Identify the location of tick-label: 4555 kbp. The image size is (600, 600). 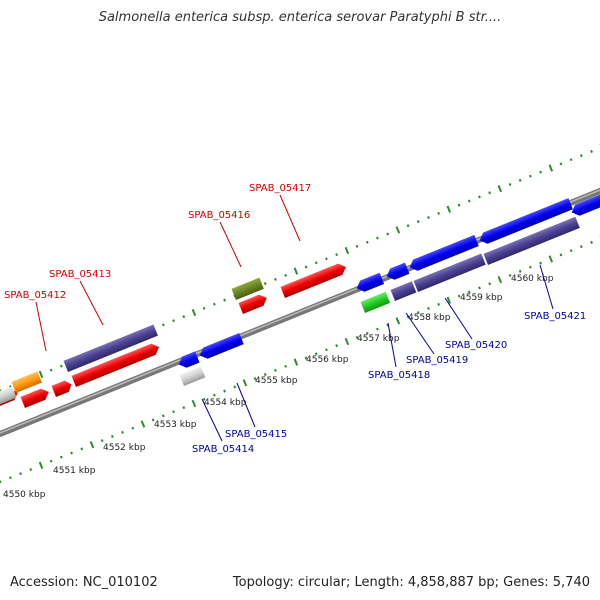
(276, 381).